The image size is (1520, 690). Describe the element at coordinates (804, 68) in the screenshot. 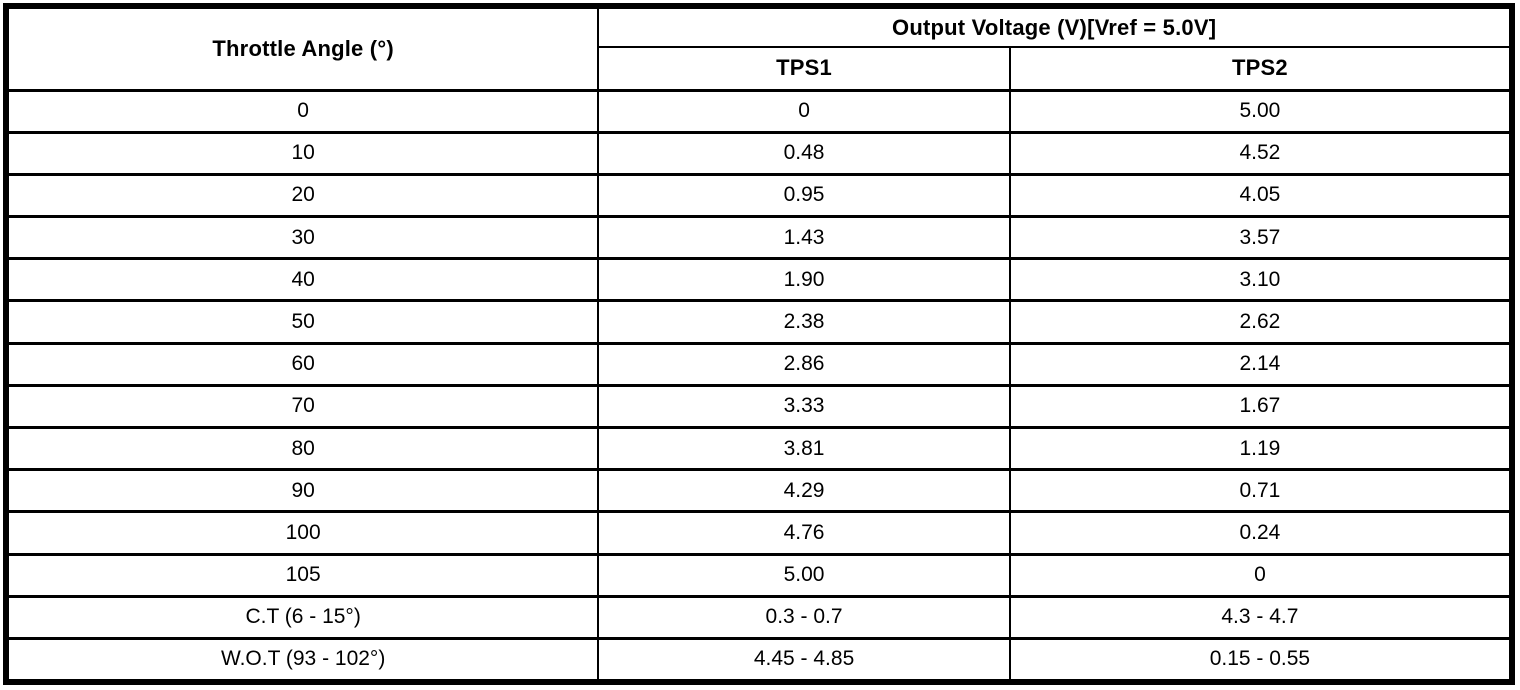

I see `col-header-tps1: TPS1` at that location.